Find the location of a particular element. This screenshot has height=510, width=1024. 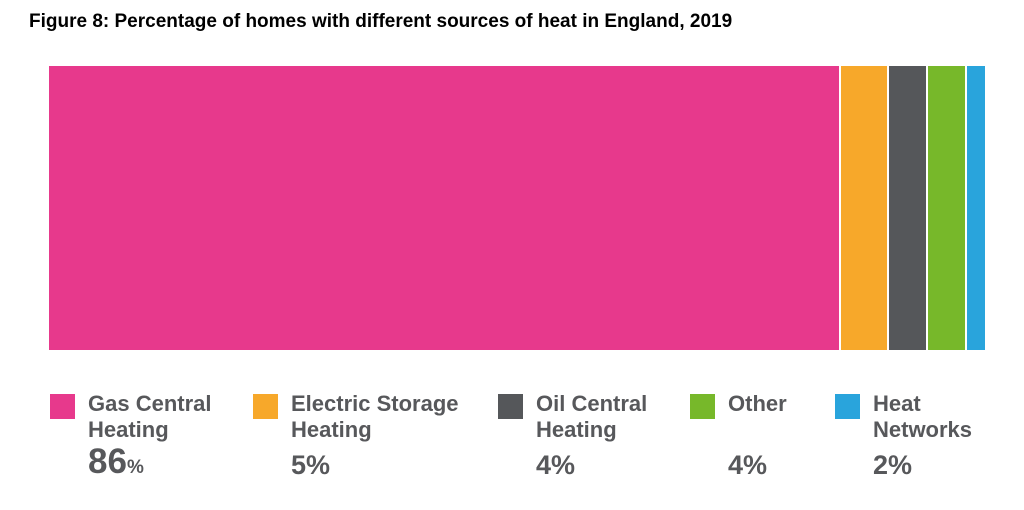

legend-value: 5% is located at coordinates (381, 466).